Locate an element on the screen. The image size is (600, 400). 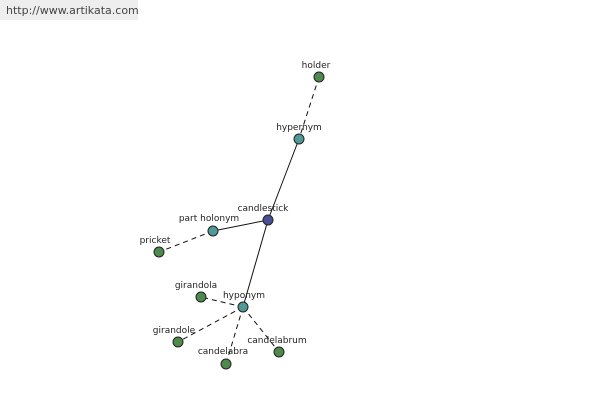
node-label: candlestick is located at coordinates (264, 209).